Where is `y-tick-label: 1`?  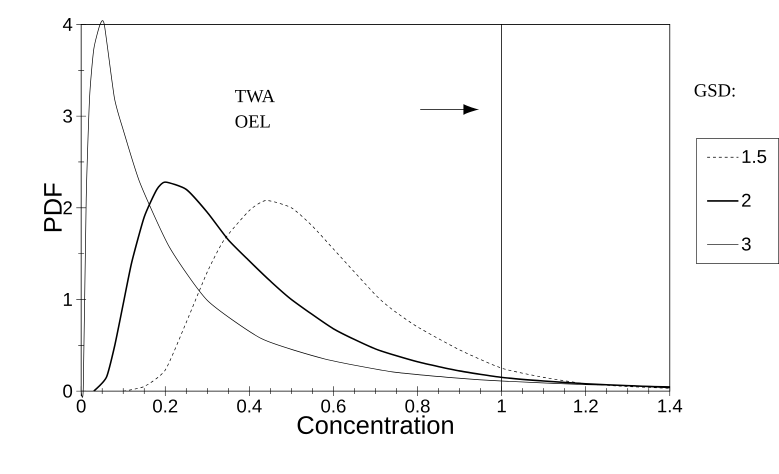
y-tick-label: 1 is located at coordinates (68, 299).